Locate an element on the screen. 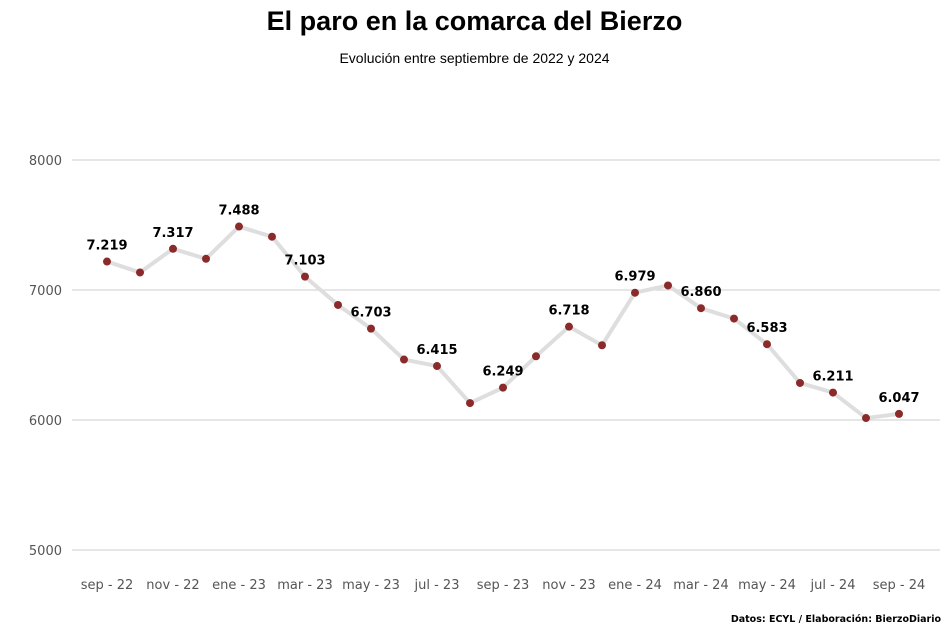  data-label: 6.047 is located at coordinates (898, 398).